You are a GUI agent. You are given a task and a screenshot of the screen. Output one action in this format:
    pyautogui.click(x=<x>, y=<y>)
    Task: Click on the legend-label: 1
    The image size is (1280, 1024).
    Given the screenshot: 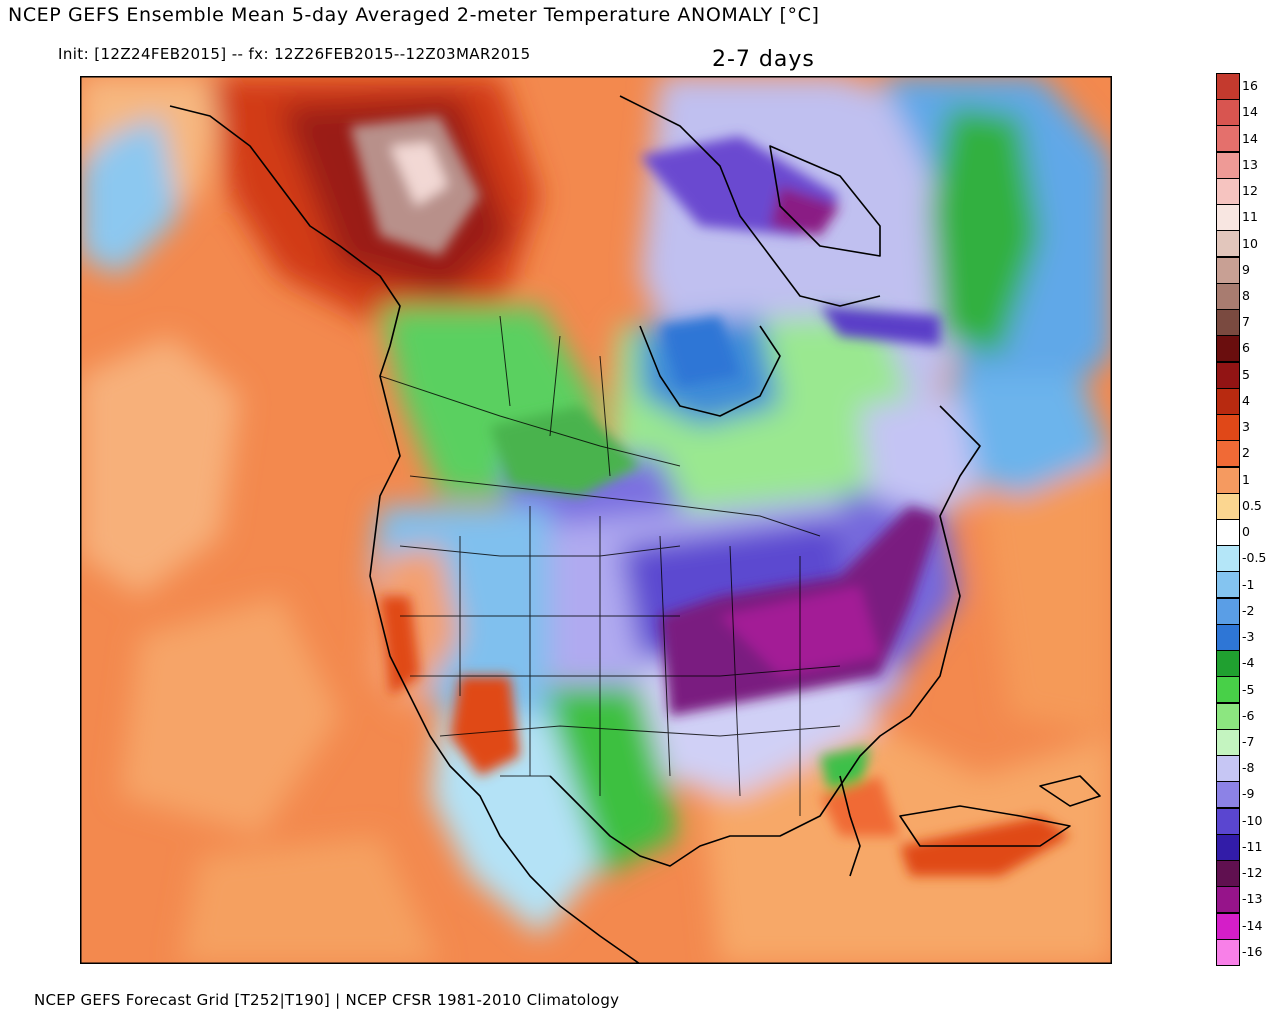 What is the action you would take?
    pyautogui.click(x=1246, y=479)
    